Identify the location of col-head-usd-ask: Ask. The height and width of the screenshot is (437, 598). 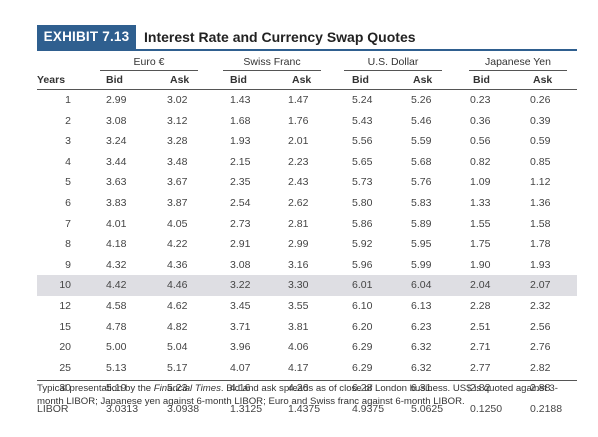
(423, 80).